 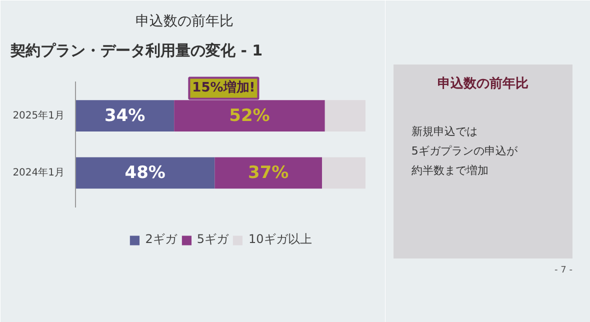 What do you see at coordinates (563, 271) in the screenshot?
I see `text: - 7 -` at bounding box center [563, 271].